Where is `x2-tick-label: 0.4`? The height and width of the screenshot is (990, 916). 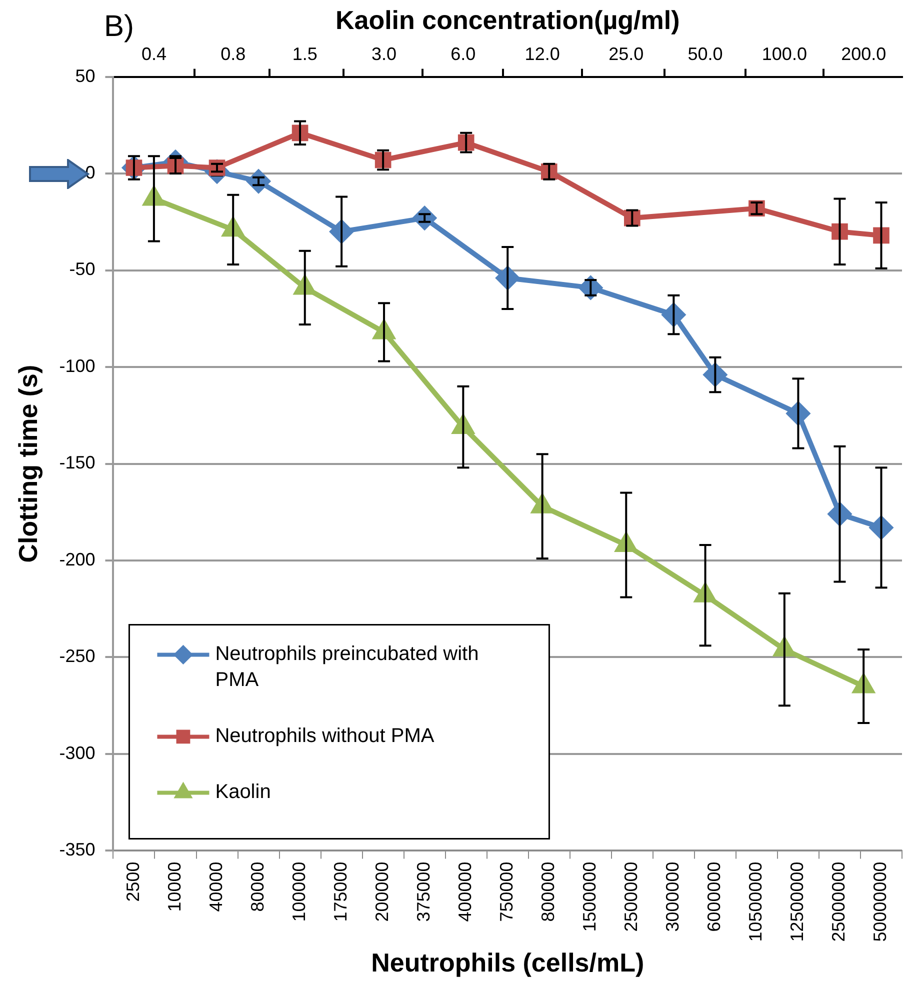 x2-tick-label: 0.4 is located at coordinates (153, 54).